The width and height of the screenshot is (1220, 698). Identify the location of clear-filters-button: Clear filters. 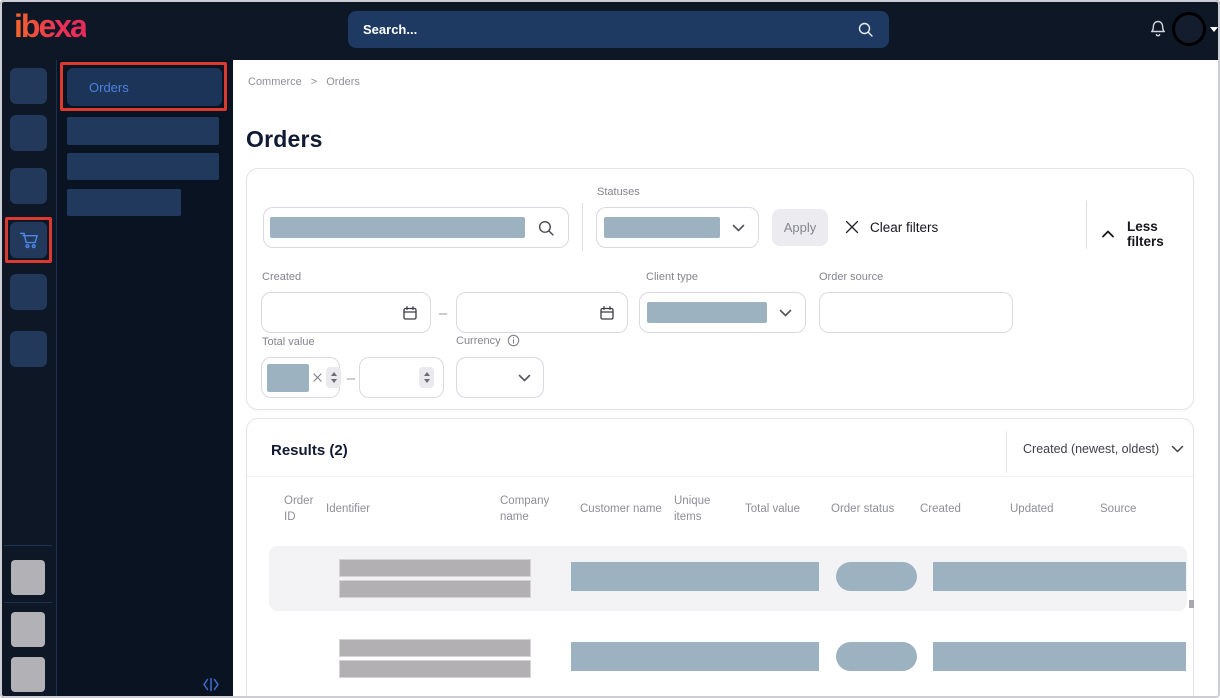
(891, 227).